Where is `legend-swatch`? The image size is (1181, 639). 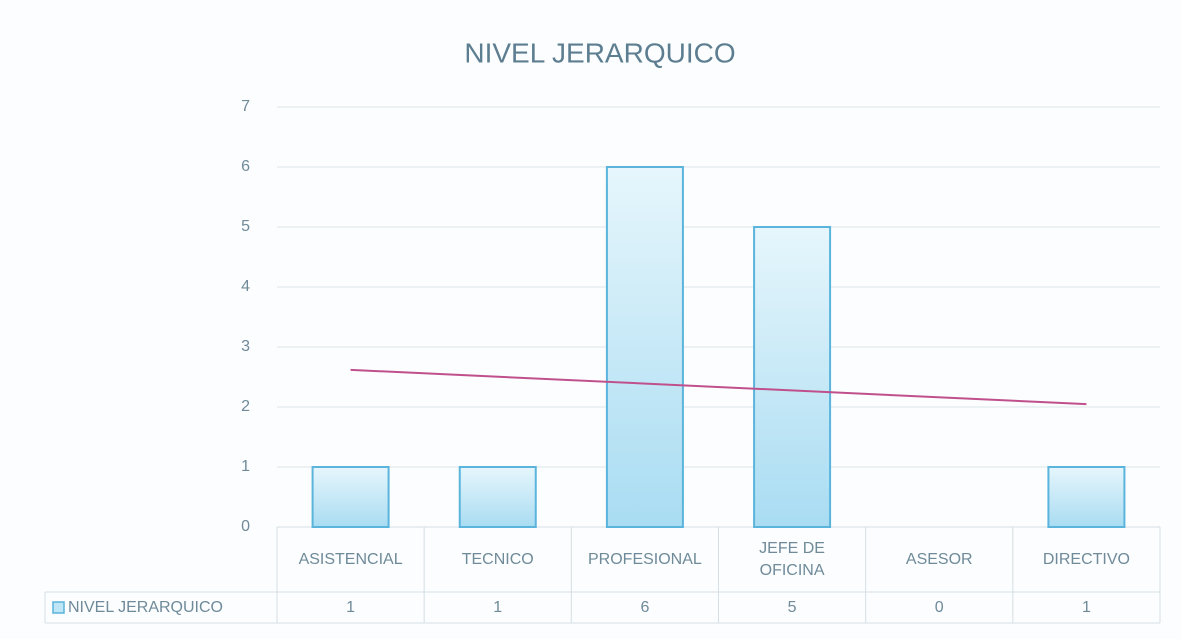 legend-swatch is located at coordinates (58, 607).